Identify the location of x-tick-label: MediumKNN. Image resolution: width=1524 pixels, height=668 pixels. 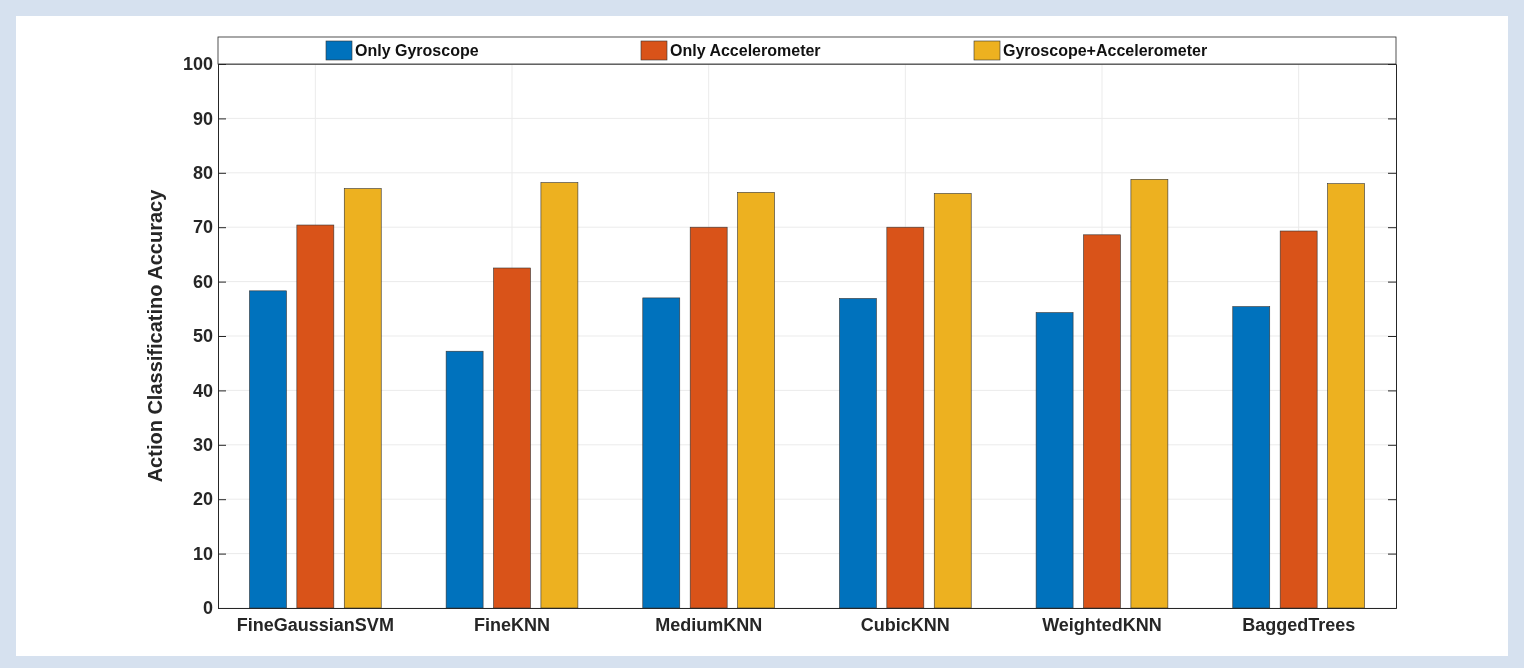
(709, 624).